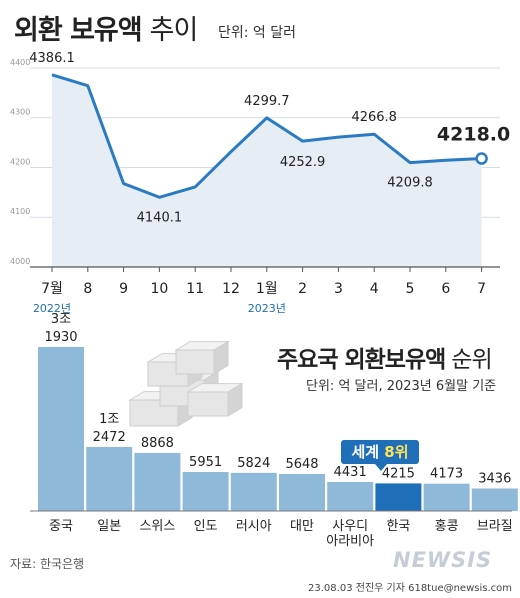 The image size is (520, 598). What do you see at coordinates (338, 289) in the screenshot?
I see `x-tick-label: 3` at bounding box center [338, 289].